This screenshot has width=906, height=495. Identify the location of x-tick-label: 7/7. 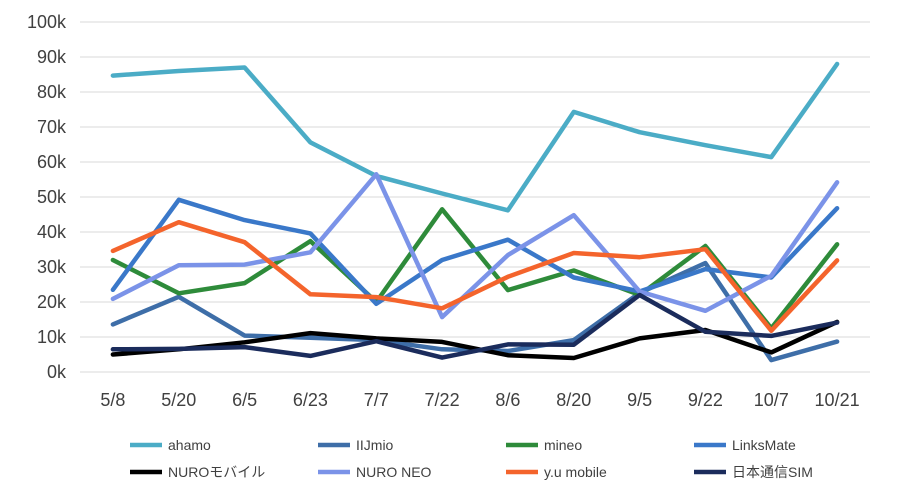
(376, 400).